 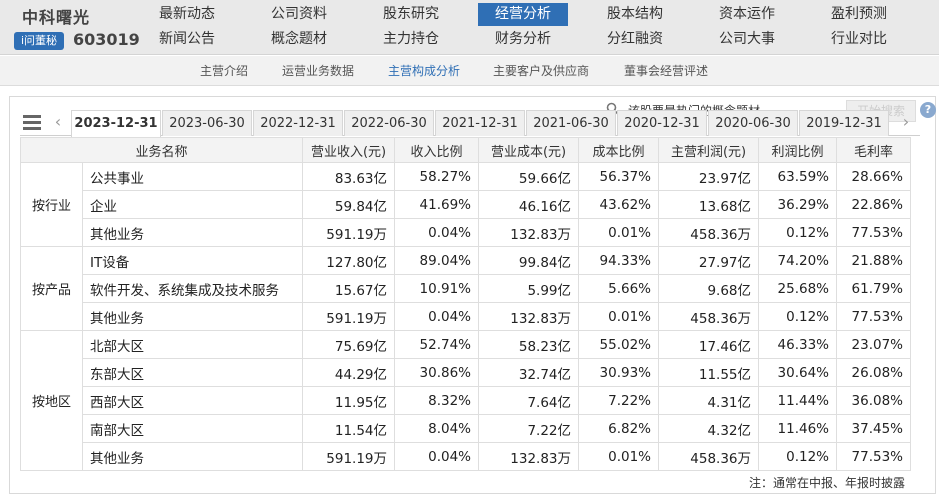 I want to click on column-header: 毛利率, so click(x=874, y=150).